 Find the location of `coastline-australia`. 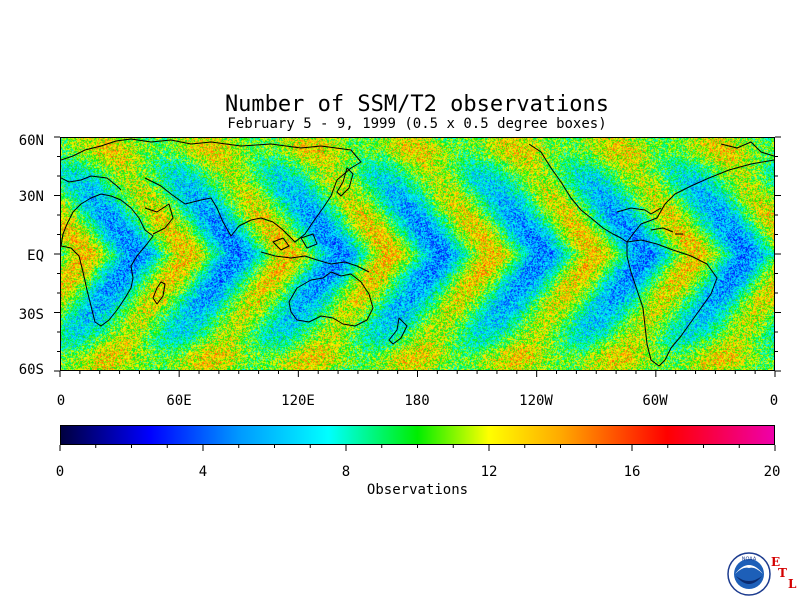

coastline-australia is located at coordinates (331, 299).